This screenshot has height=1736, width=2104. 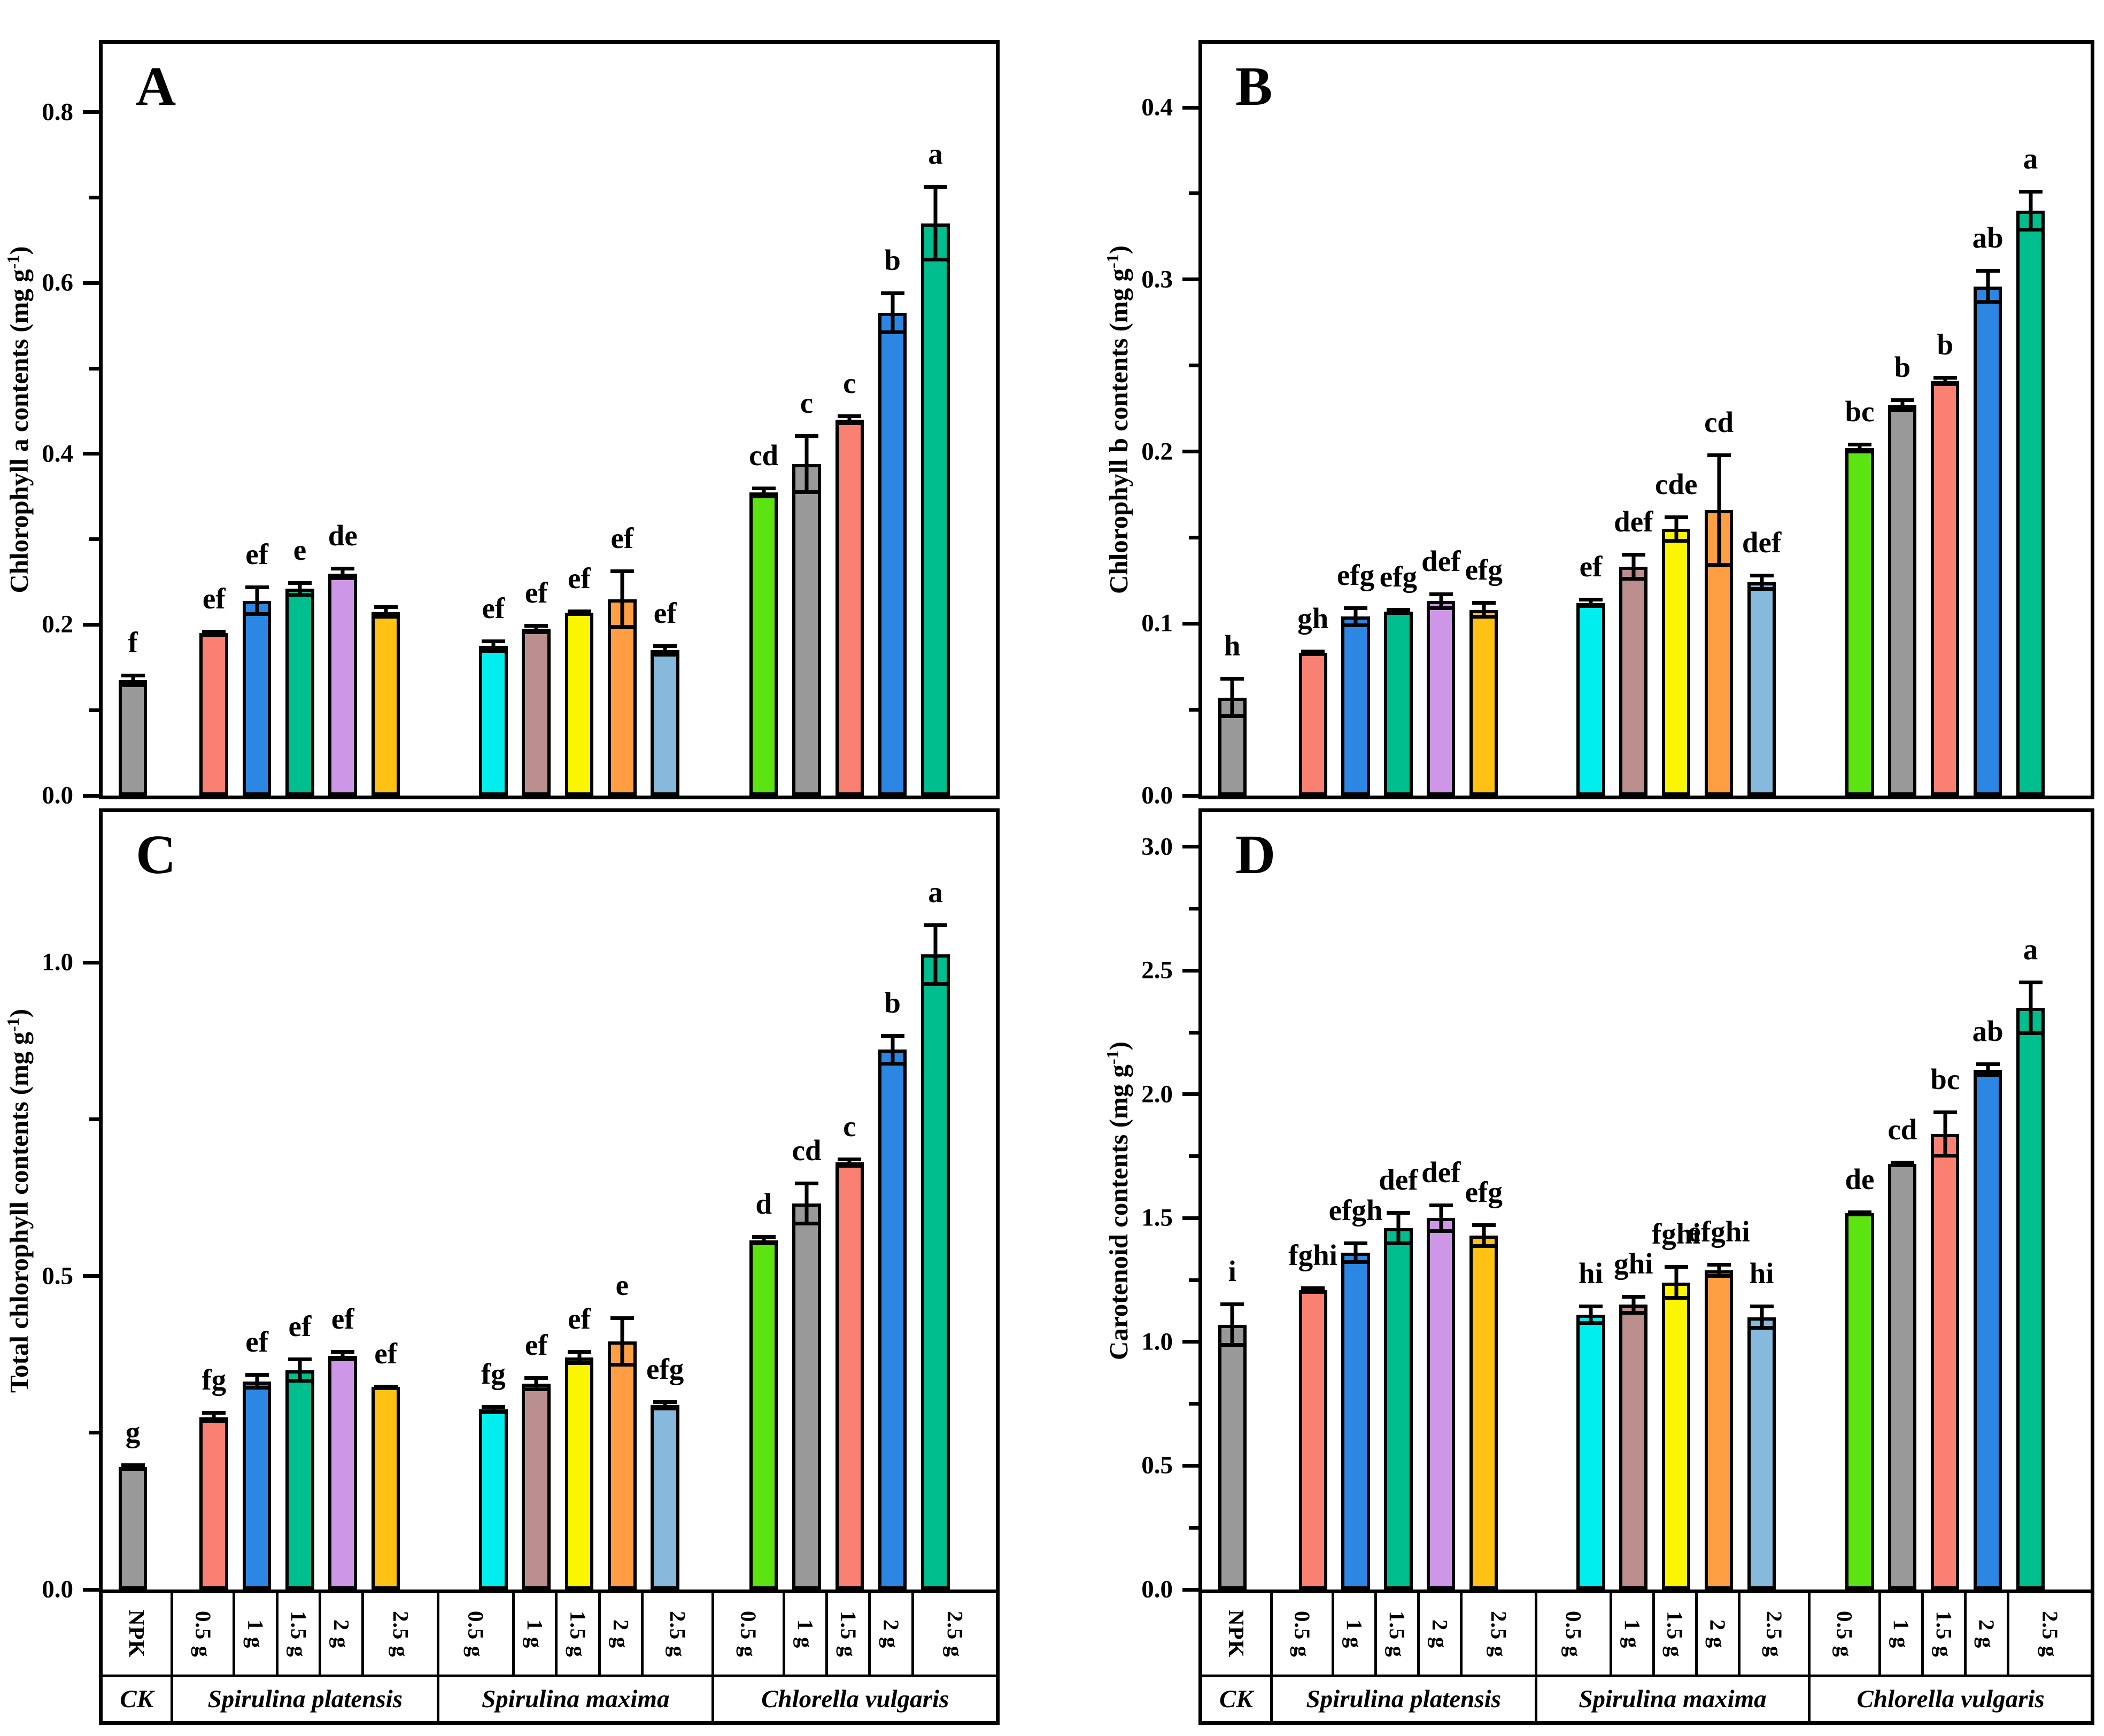 What do you see at coordinates (57, 1276) in the screenshot?
I see `y-tick-label: 0.5` at bounding box center [57, 1276].